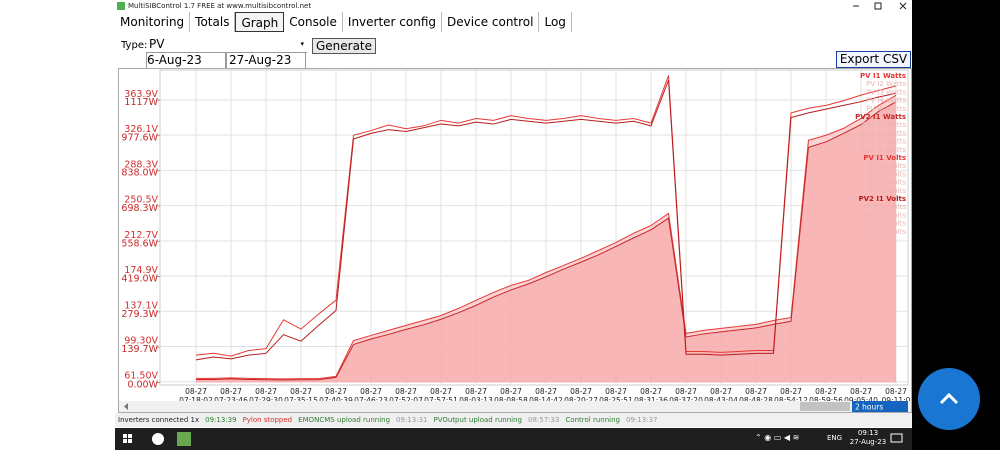  Describe the element at coordinates (882, 199) in the screenshot. I see `legend-entry: PV2 I1 Volts` at that location.